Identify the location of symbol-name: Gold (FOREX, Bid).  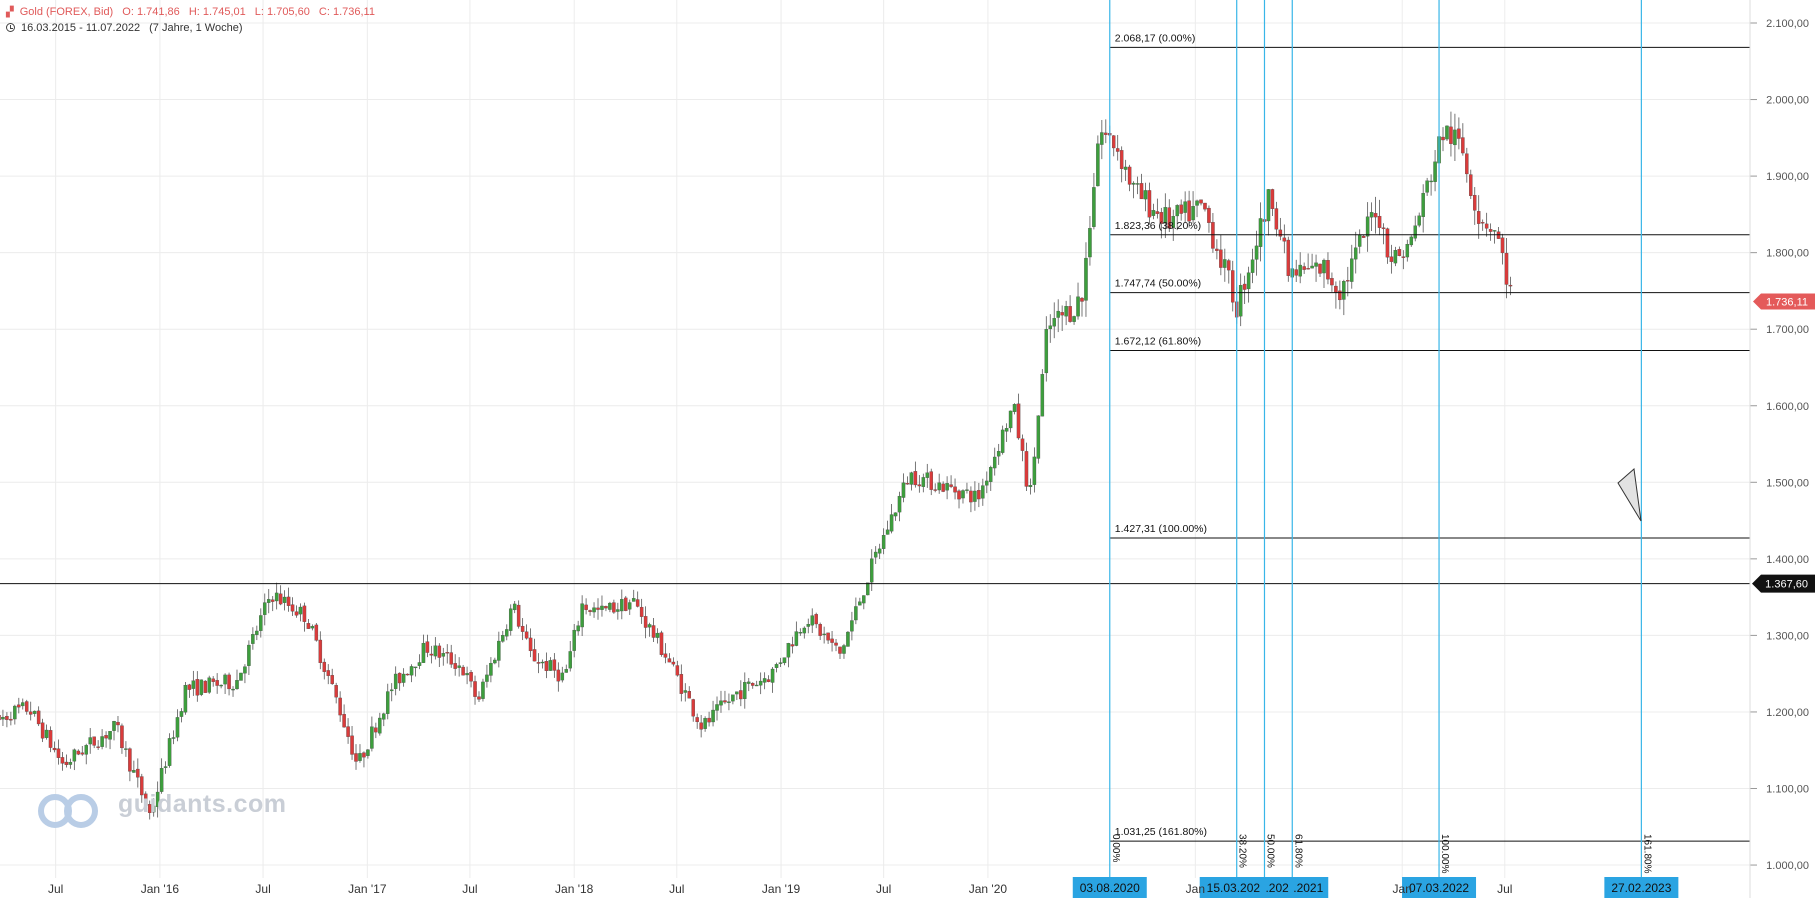
(66, 12).